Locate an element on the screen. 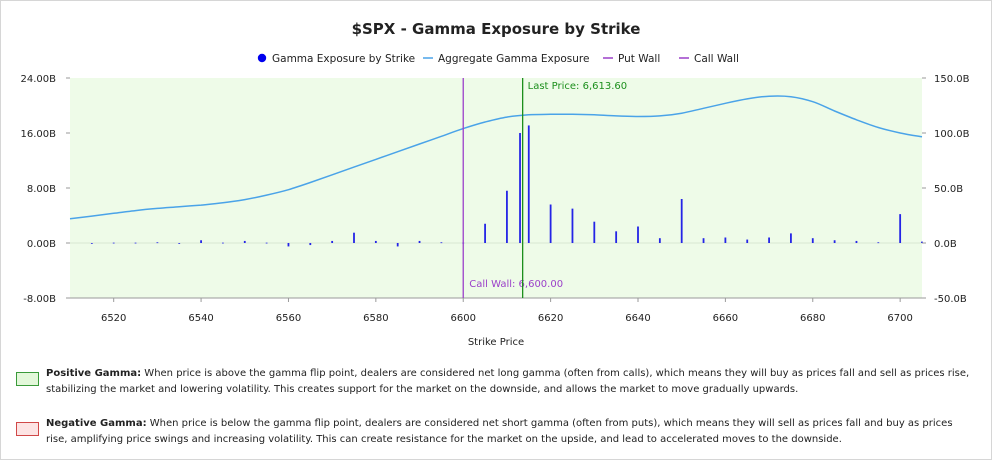 This screenshot has height=460, width=992. price-markers: Call Wall: 6,600.00 Last Price: 6,613.60 is located at coordinates (544, 188).